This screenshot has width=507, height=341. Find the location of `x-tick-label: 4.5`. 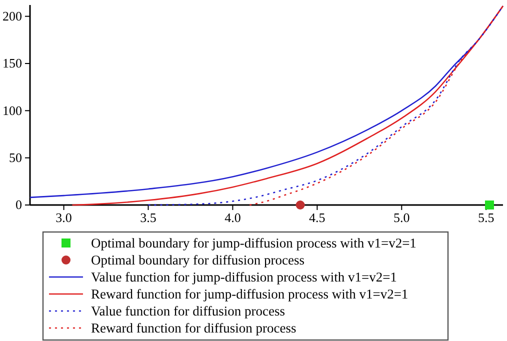

x-tick-label: 4.5 is located at coordinates (317, 218).